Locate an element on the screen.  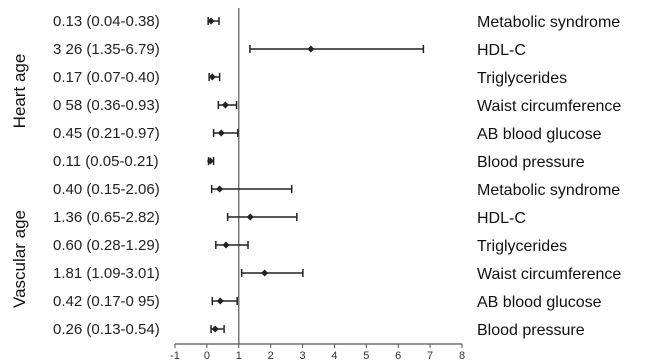
x-tick-label: 7 is located at coordinates (430, 355).